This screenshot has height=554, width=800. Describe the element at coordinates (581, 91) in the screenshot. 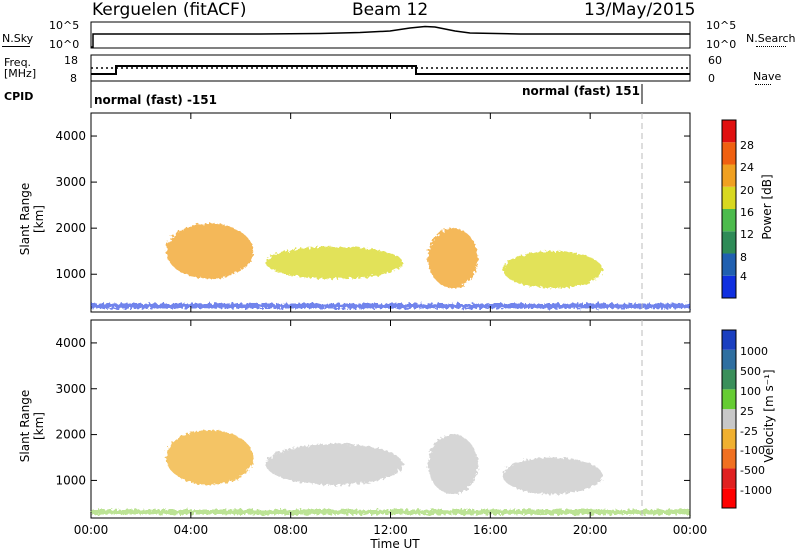

I see `cpid-segment-2: normal (fast) 151` at that location.